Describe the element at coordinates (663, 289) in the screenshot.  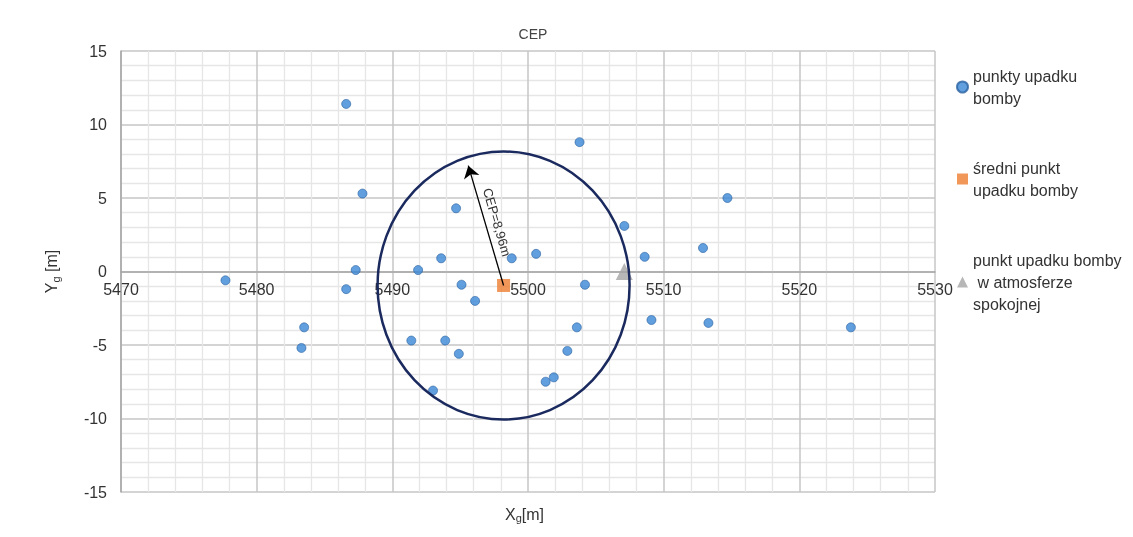
I see `x-tick-label: 5510` at that location.